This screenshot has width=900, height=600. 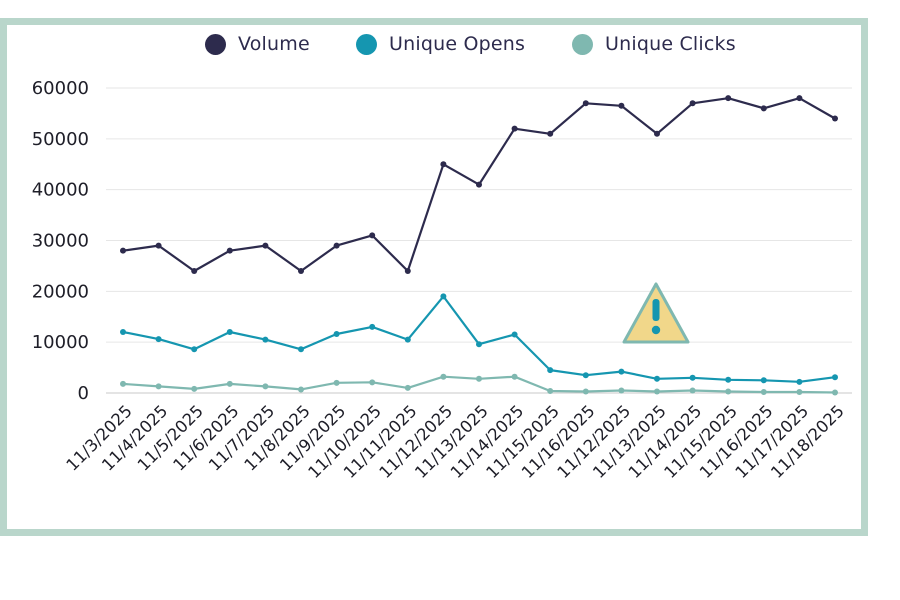 I want to click on annotation-layer, so click(x=656, y=313).